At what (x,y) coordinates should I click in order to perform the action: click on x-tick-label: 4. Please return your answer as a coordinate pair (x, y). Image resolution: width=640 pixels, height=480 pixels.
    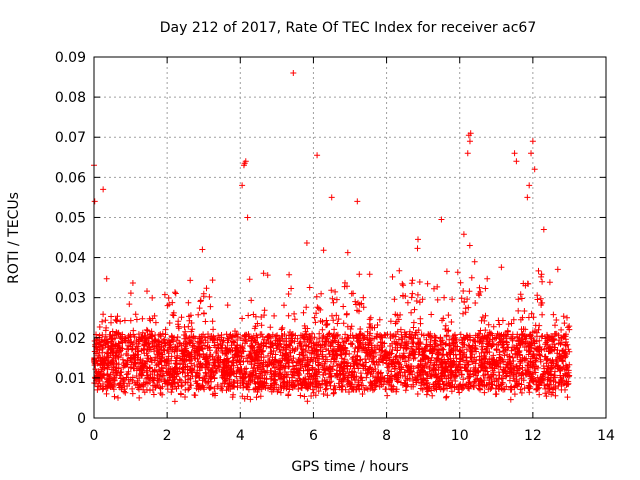
    Looking at the image, I should click on (240, 436).